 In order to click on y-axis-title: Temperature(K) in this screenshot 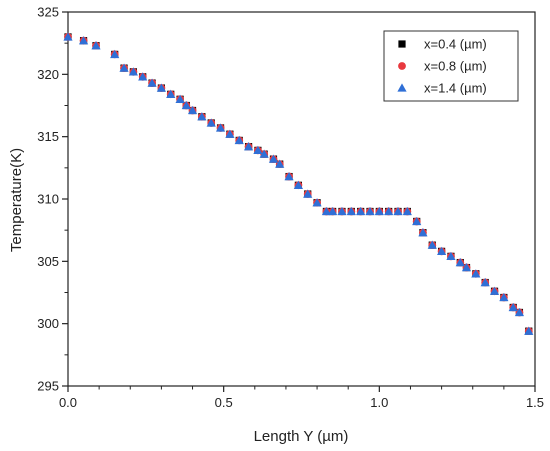, I will do `click(16, 200)`.